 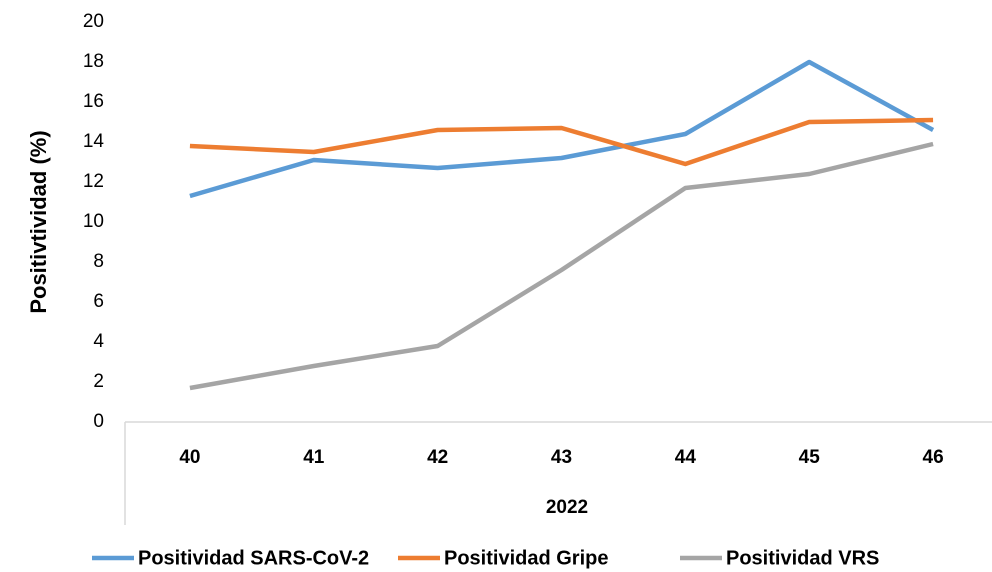 I want to click on x-tick-label: 45, so click(x=810, y=457).